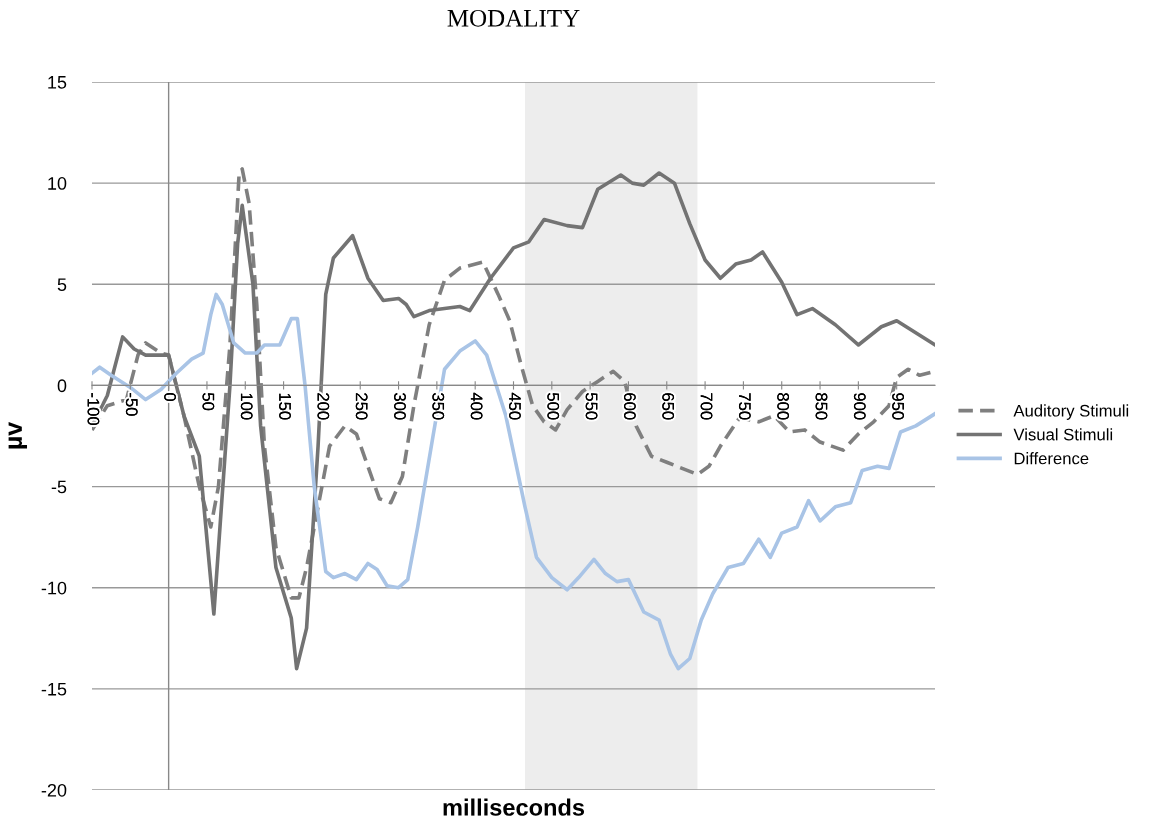 The image size is (1159, 825). I want to click on x-tick-label: 150, so click(285, 406).